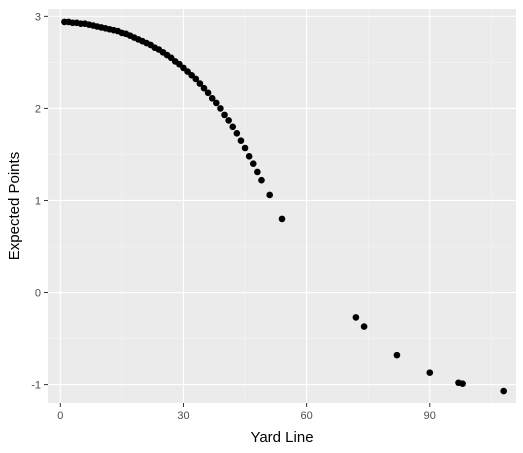 This screenshot has width=523, height=453. Describe the element at coordinates (246, 412) in the screenshot. I see `x-axis-ticks: 0 30 60 90` at that location.